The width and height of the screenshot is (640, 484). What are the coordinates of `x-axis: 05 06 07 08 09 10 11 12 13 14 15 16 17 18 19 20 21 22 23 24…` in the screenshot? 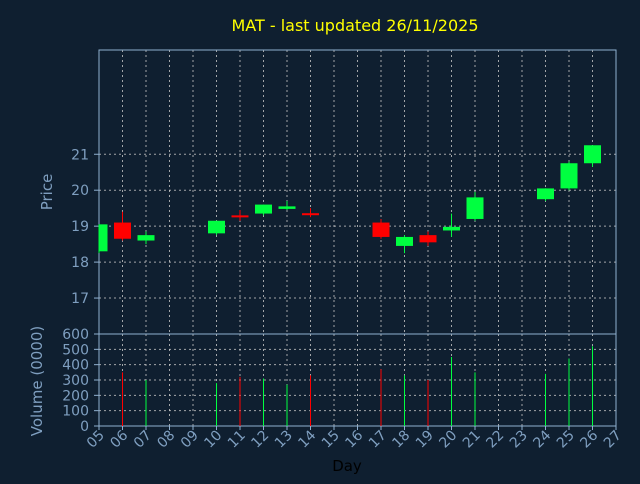 It's located at (354, 438).